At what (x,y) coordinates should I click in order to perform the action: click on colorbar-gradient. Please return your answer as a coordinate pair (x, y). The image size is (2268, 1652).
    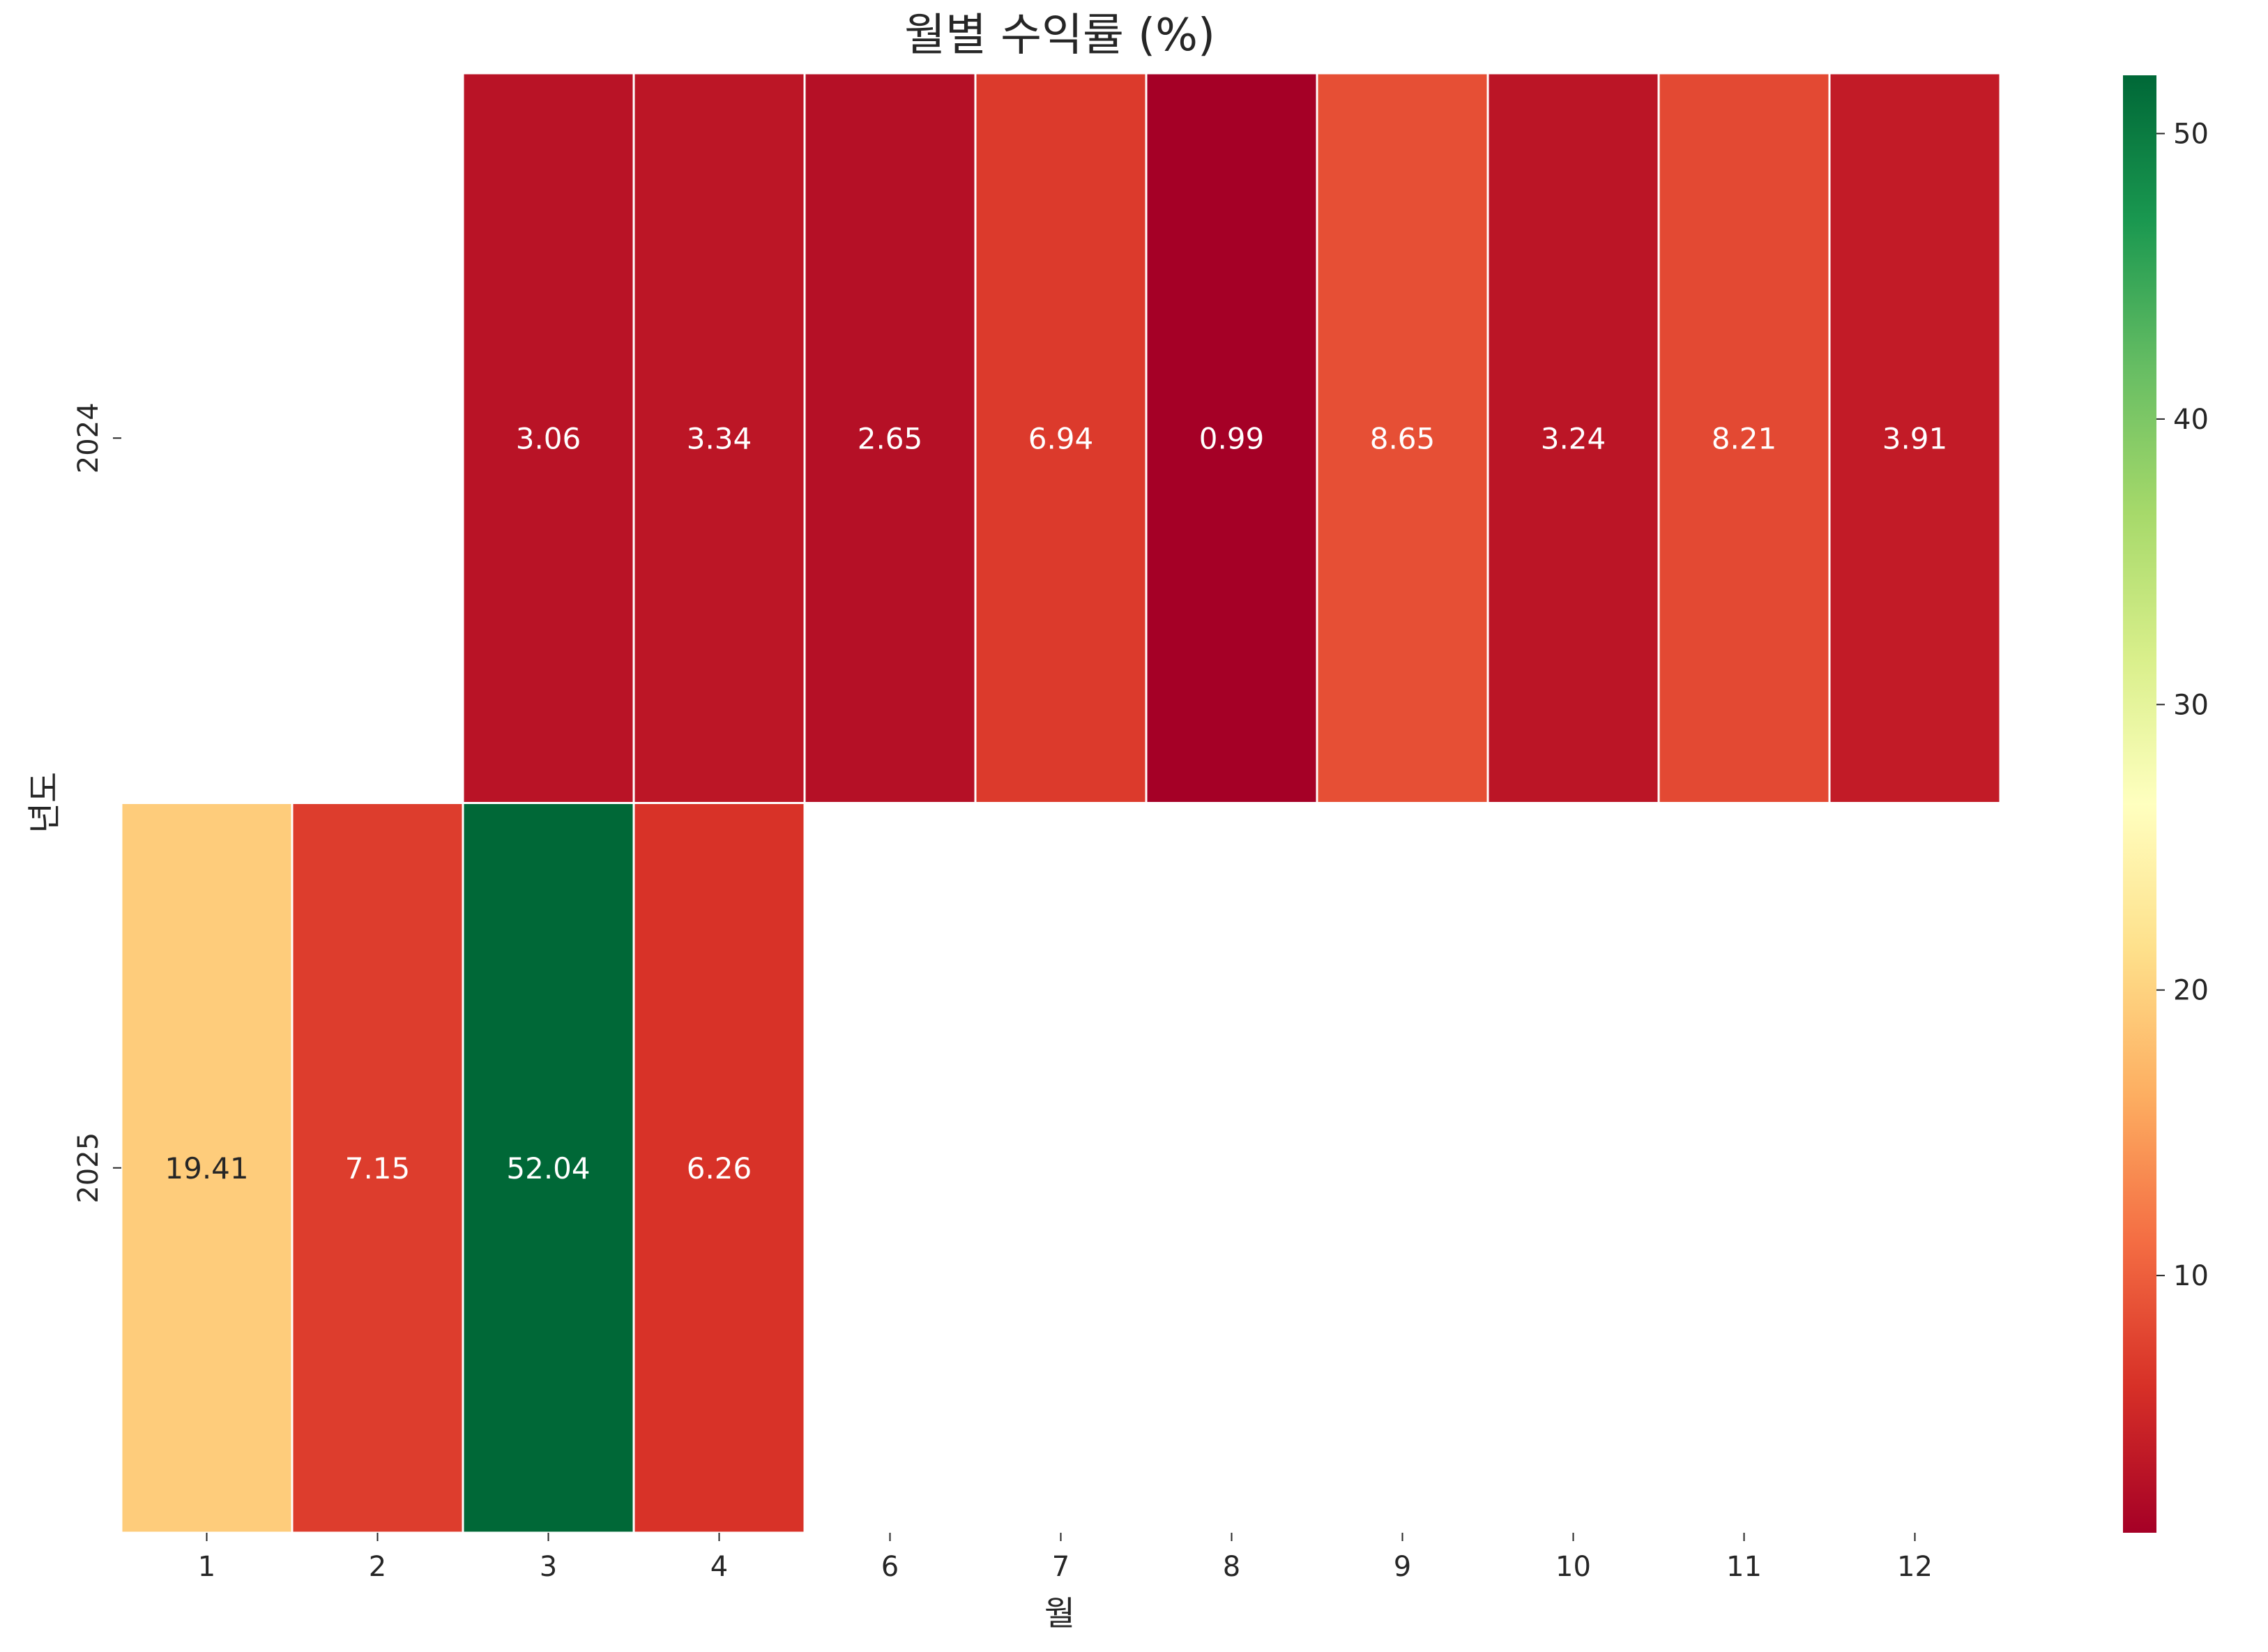
    Looking at the image, I should click on (2139, 804).